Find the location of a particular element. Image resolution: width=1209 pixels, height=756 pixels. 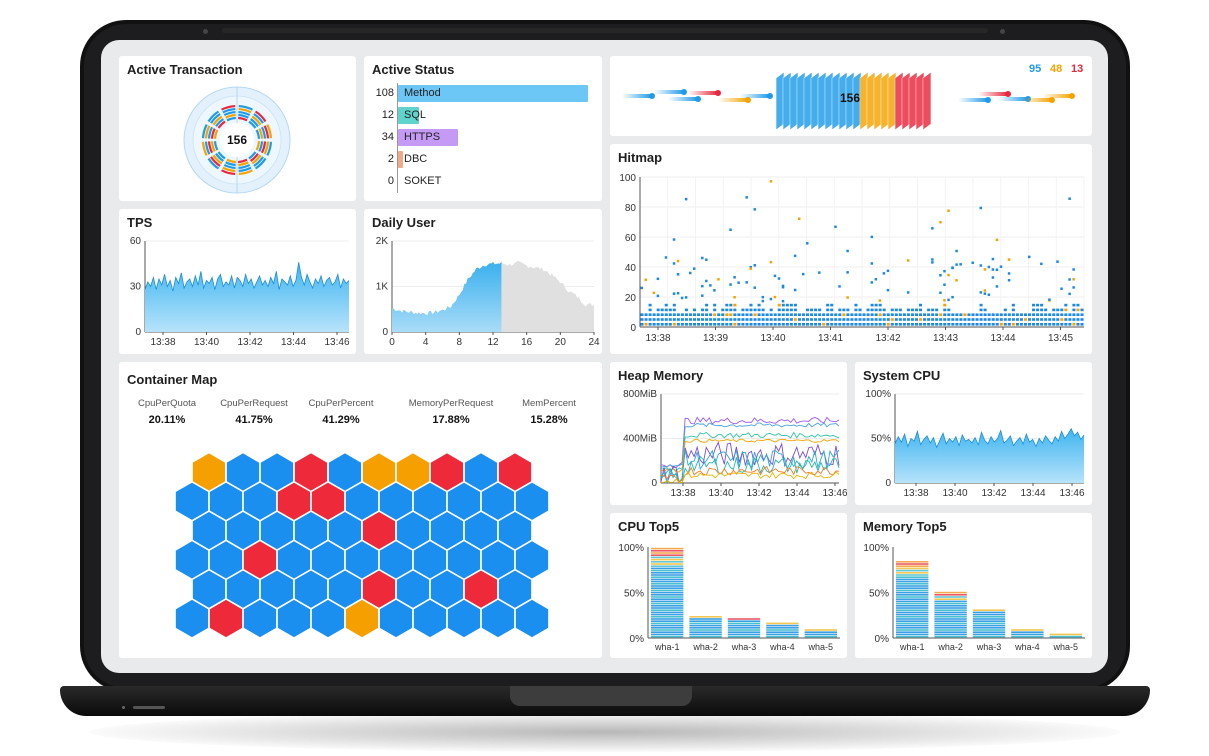

heap-series-line is located at coordinates (750, 442).